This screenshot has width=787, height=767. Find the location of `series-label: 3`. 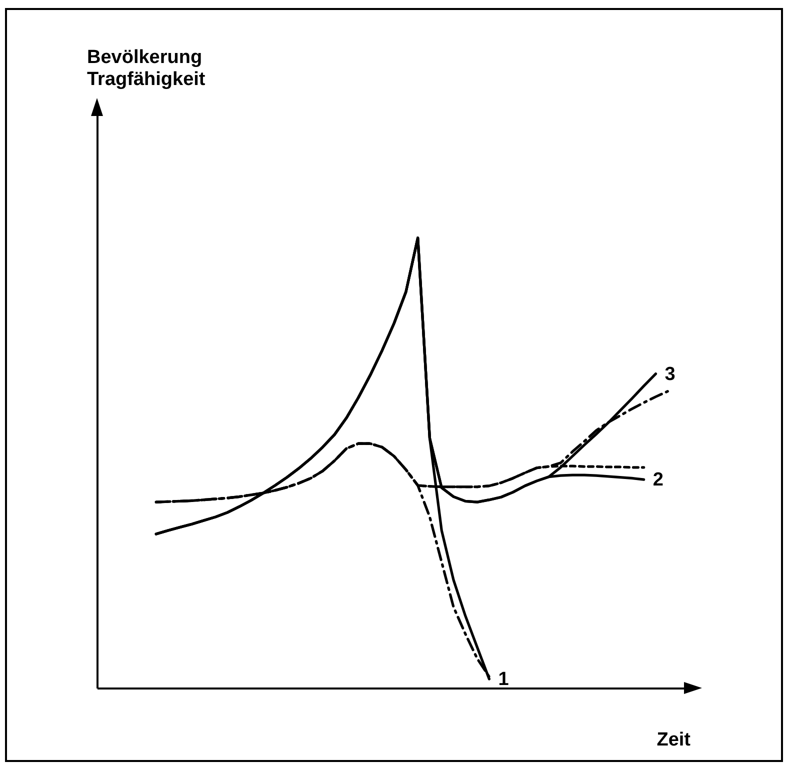

series-label: 3 is located at coordinates (670, 374).